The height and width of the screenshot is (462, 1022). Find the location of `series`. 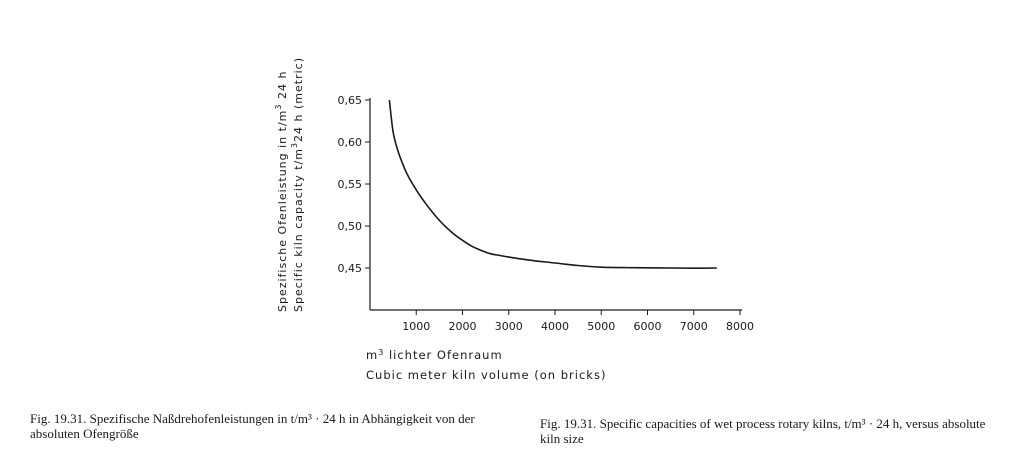

series is located at coordinates (552, 184).